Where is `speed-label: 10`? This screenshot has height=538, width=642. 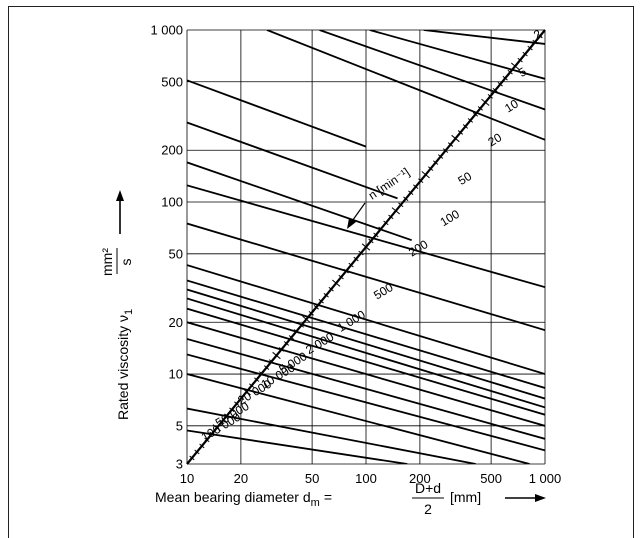
speed-label: 10 is located at coordinates (511, 105).